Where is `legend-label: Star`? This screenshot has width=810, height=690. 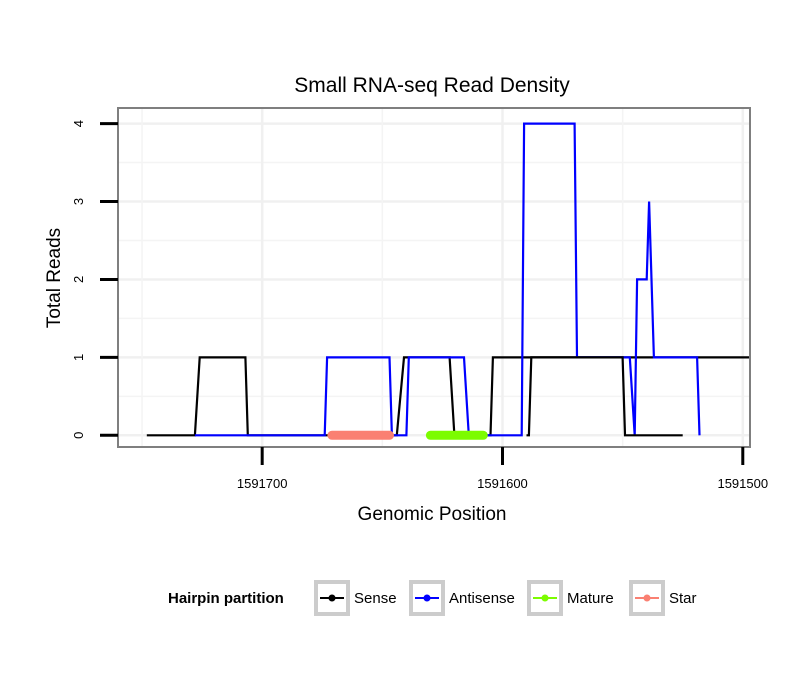
legend-label: Star is located at coordinates (683, 598).